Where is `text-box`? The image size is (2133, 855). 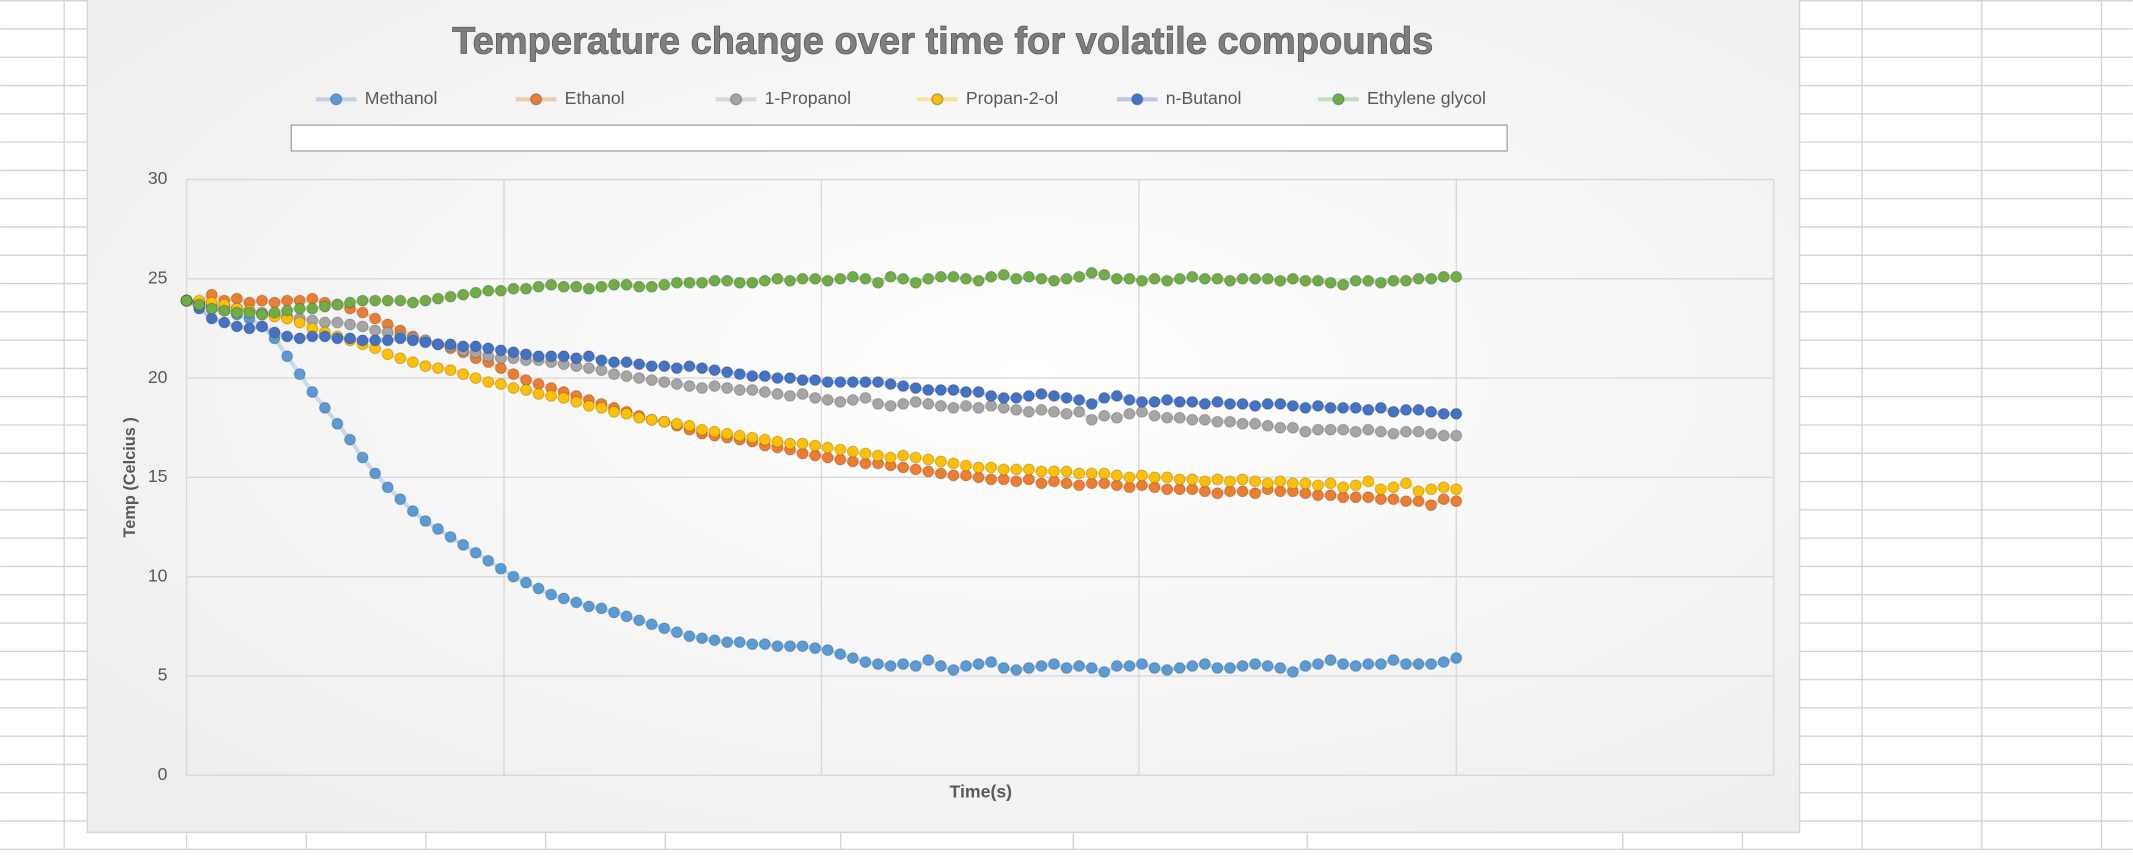 text-box is located at coordinates (899, 138).